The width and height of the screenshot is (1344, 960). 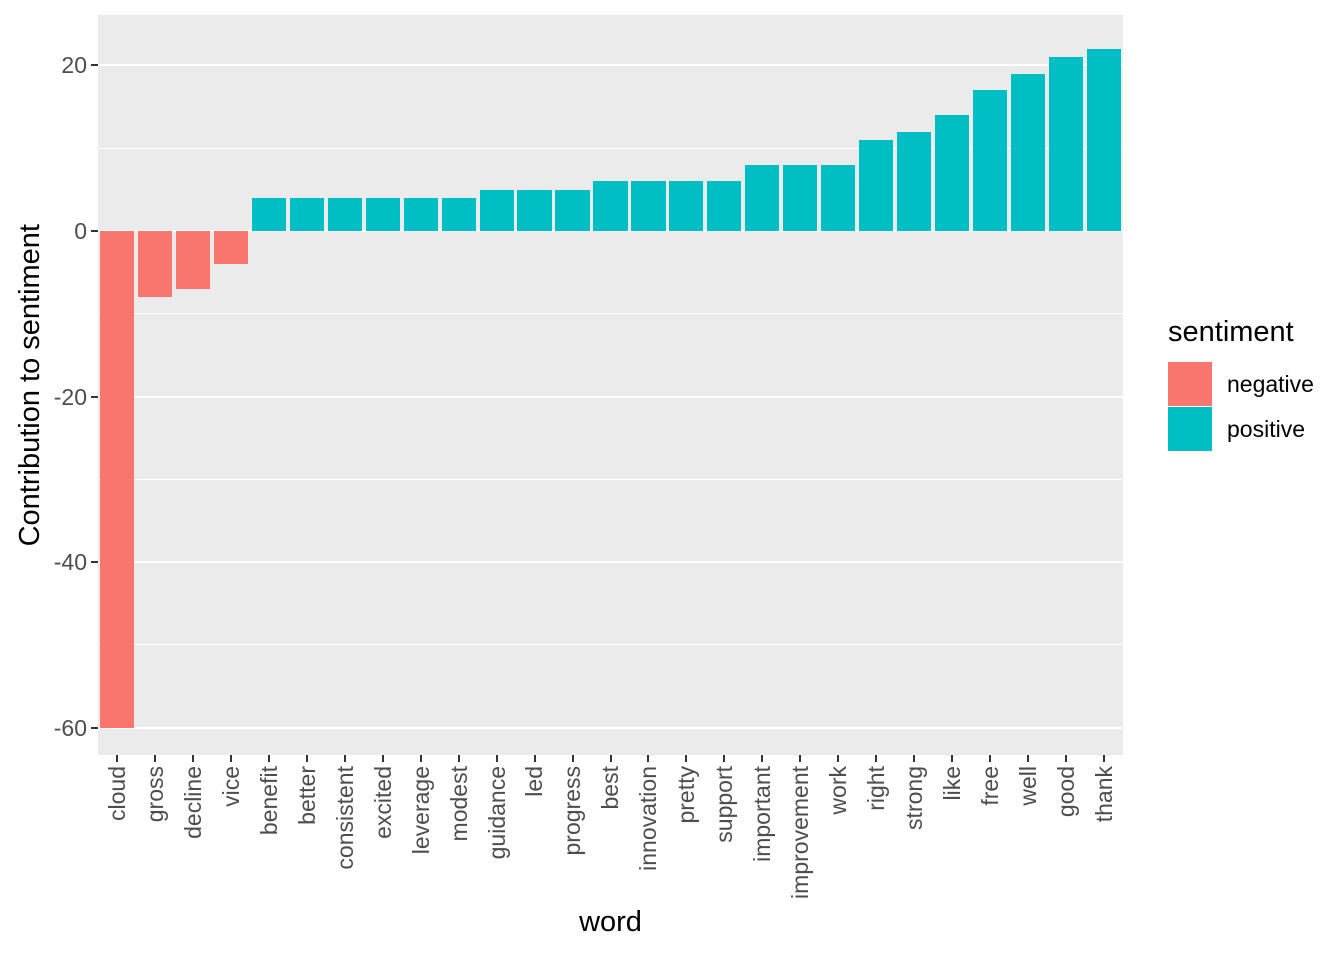 I want to click on bar-cloud, so click(x=117, y=479).